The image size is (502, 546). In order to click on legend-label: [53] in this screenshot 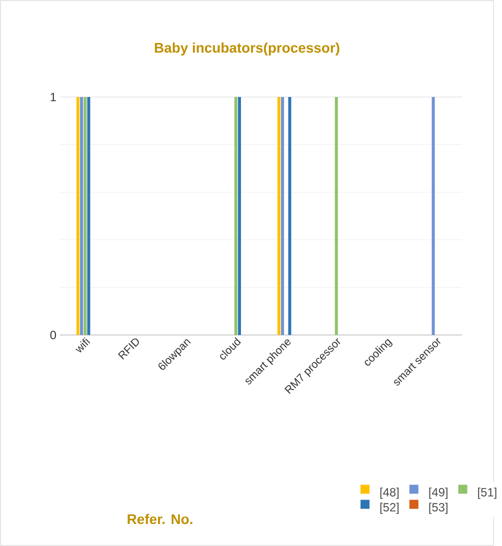, I will do `click(438, 508)`.